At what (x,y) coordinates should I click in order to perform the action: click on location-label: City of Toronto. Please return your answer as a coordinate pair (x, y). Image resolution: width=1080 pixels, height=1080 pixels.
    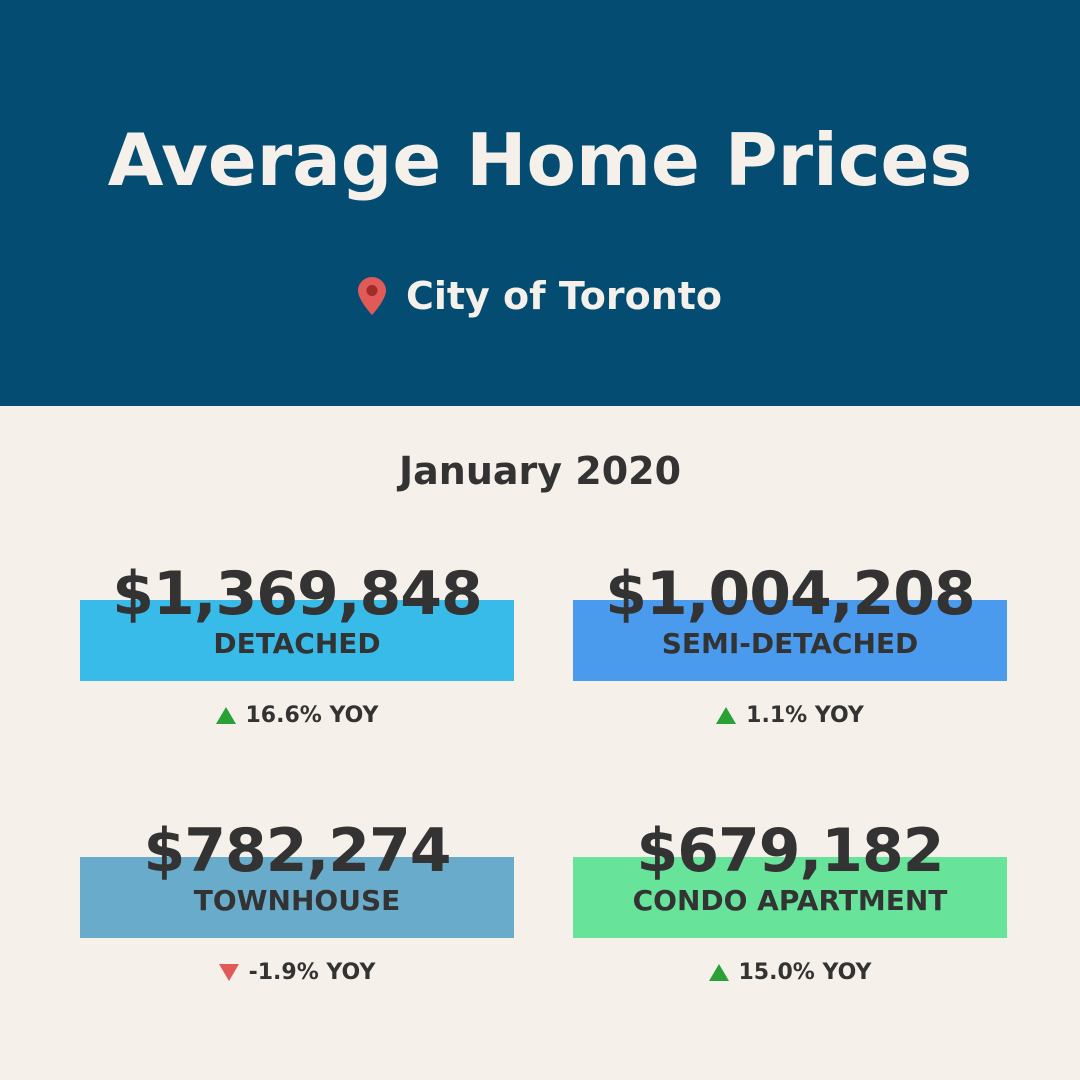
    Looking at the image, I should click on (564, 296).